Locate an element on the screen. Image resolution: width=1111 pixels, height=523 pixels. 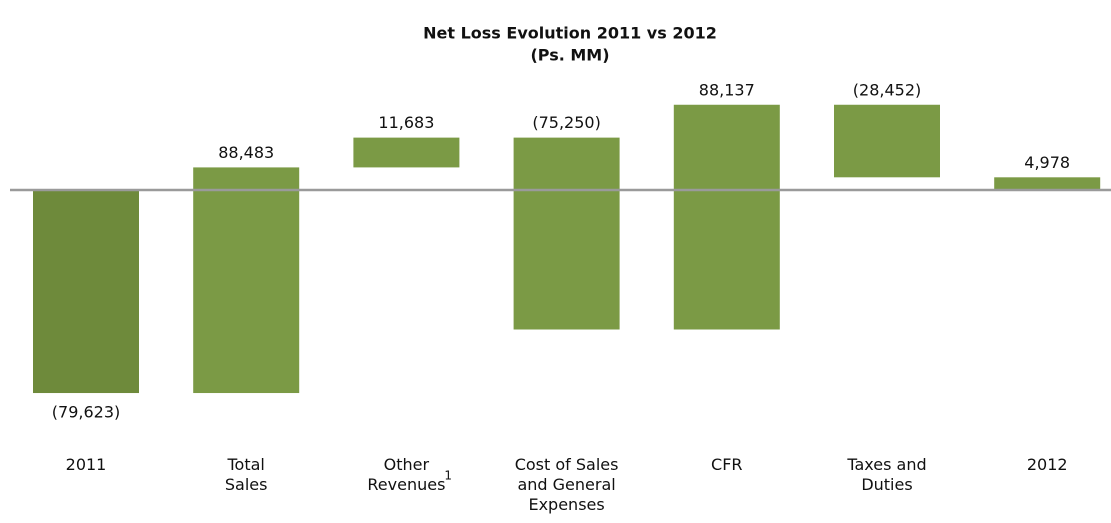
x-tick-label: 2012 is located at coordinates (1047, 464).